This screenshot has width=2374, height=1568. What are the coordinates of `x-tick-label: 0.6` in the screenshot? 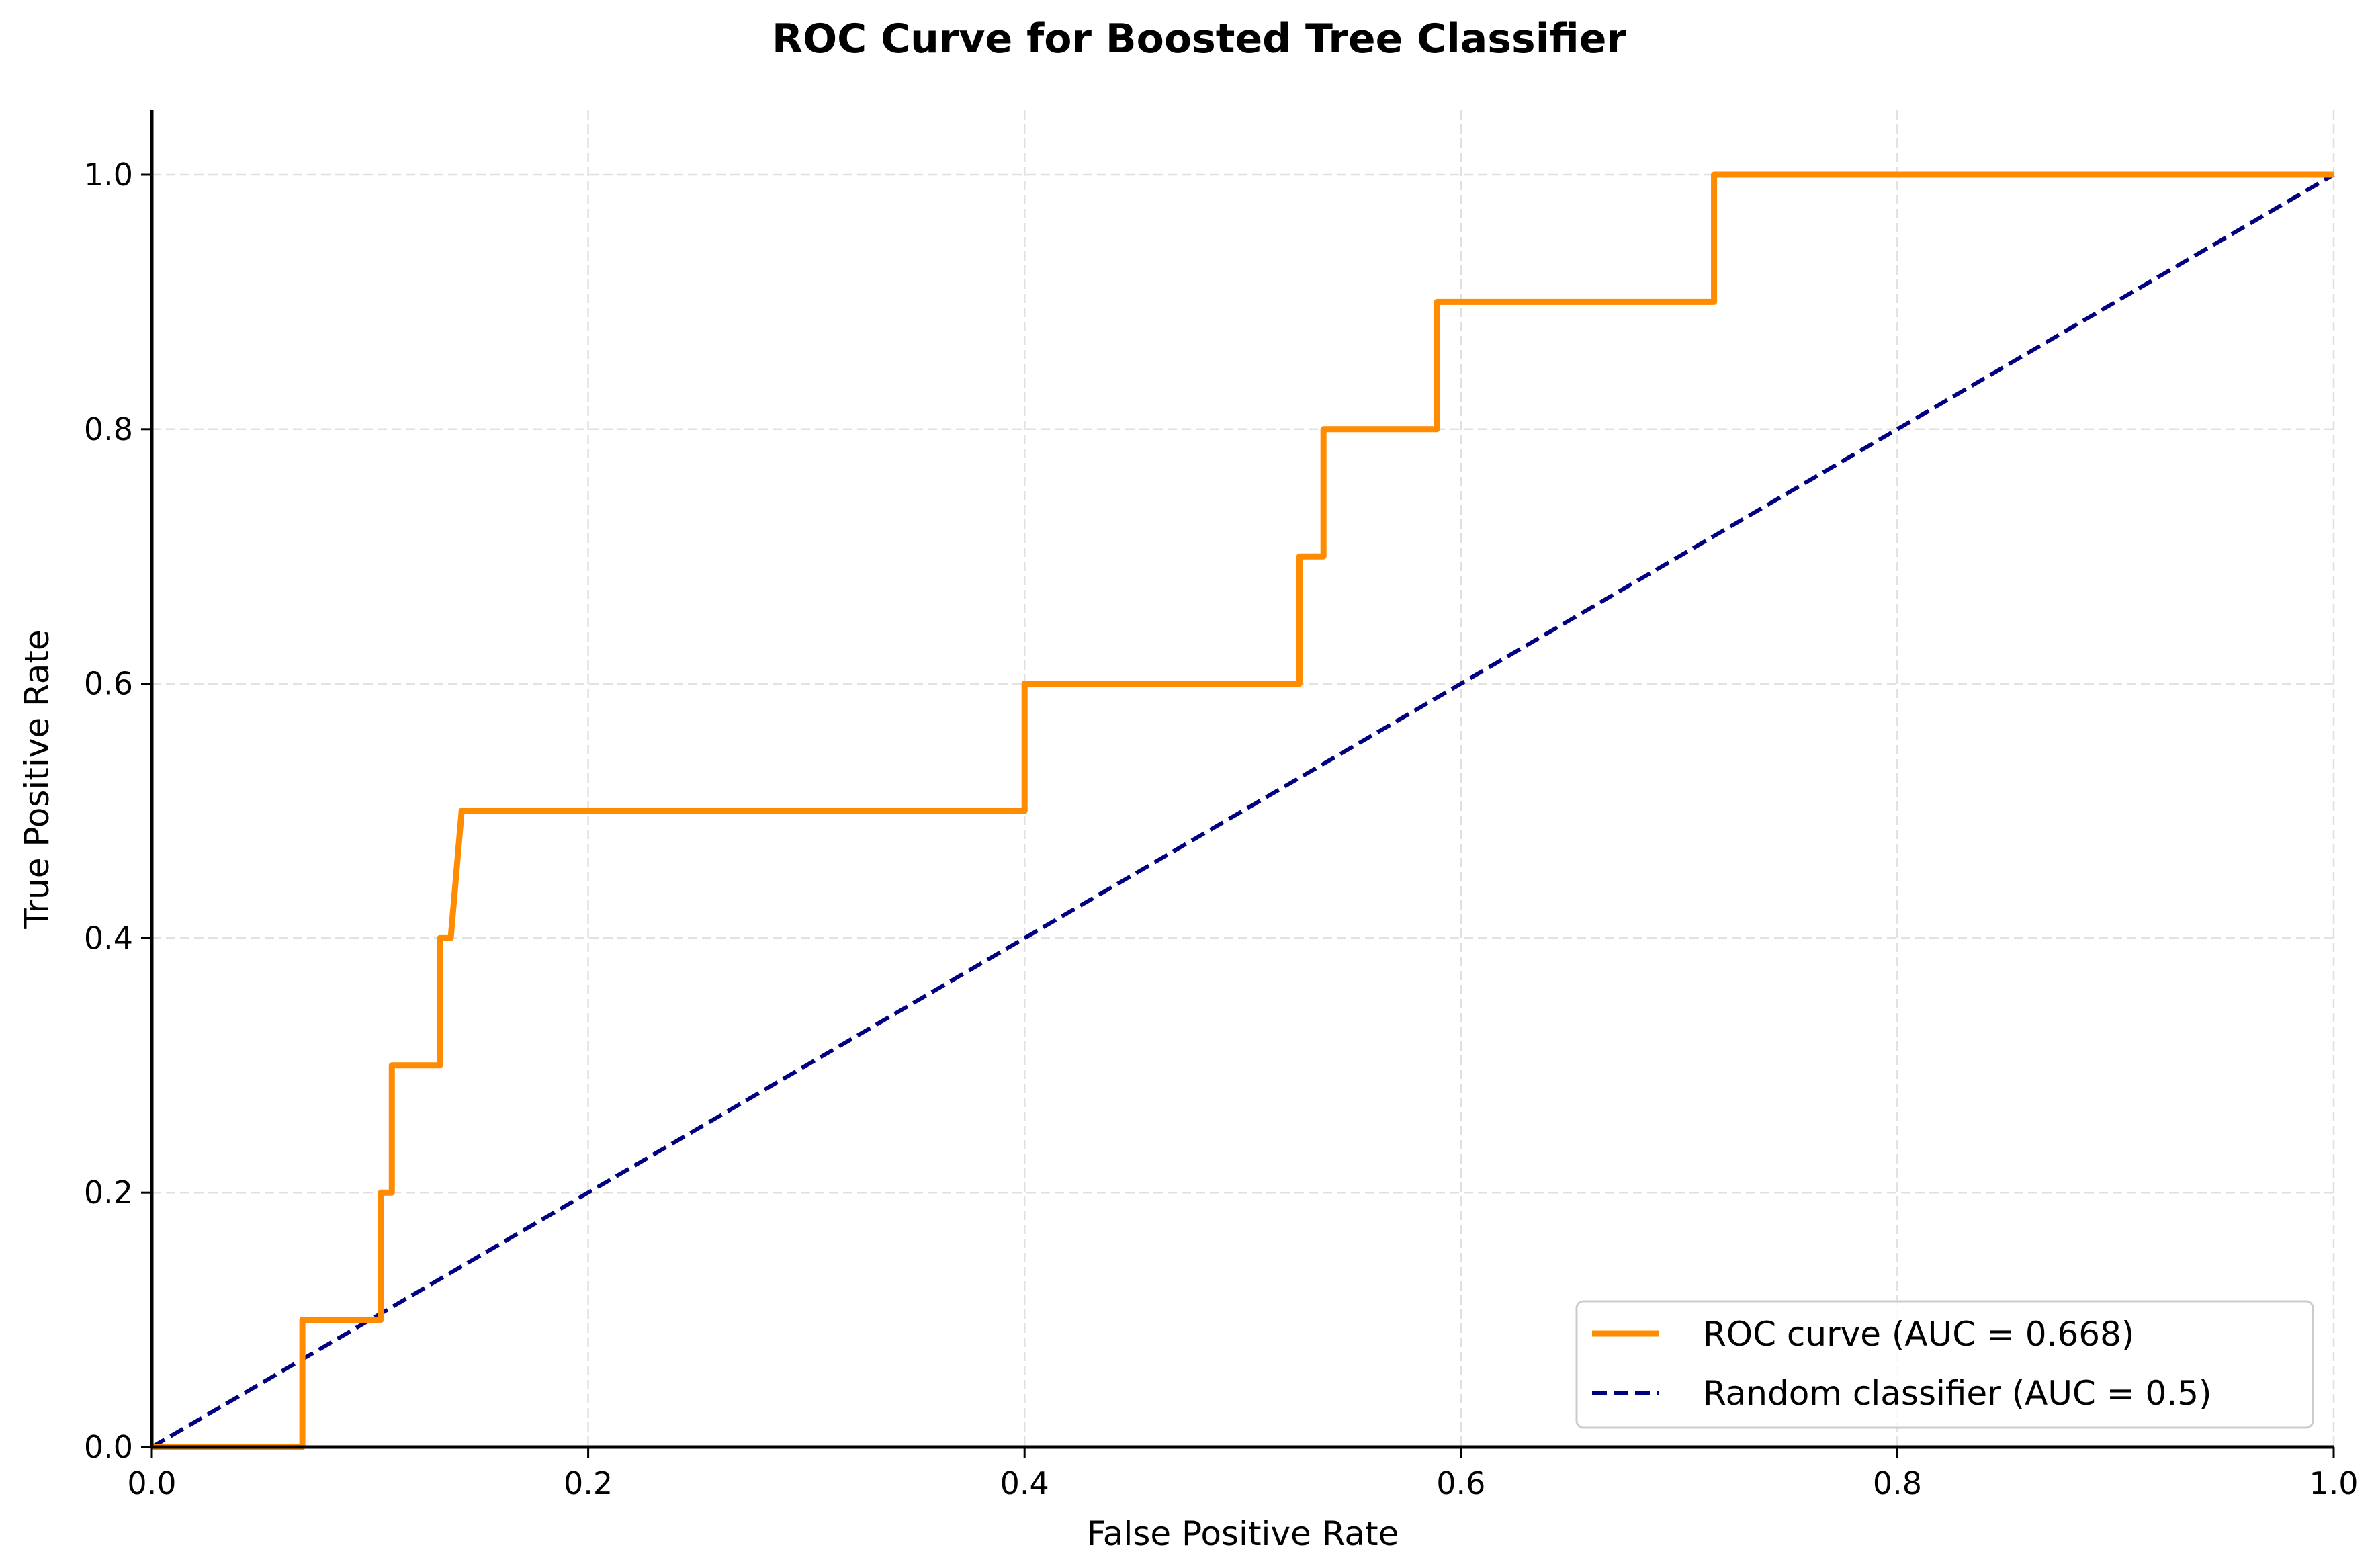 It's located at (1460, 1483).